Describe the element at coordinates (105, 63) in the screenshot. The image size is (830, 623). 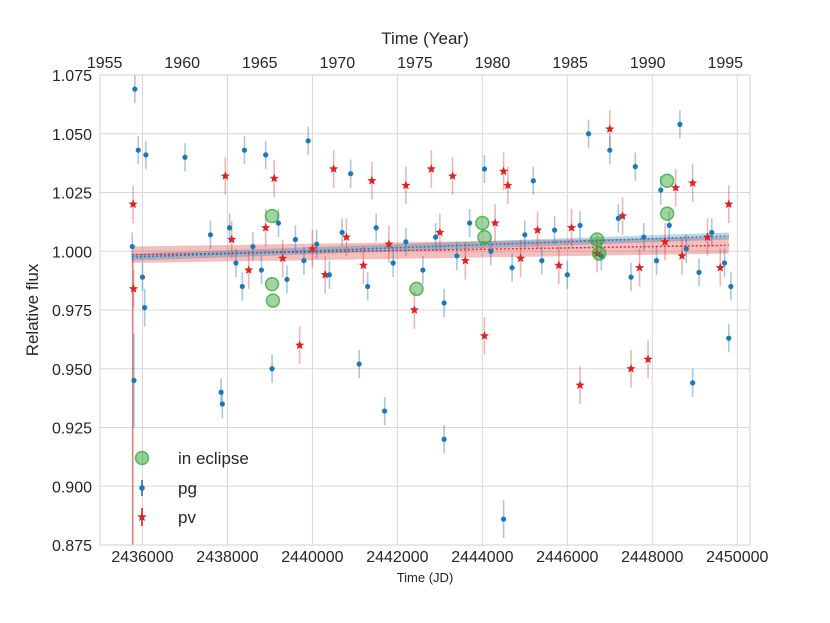
I see `year-tick-label: 1955` at that location.